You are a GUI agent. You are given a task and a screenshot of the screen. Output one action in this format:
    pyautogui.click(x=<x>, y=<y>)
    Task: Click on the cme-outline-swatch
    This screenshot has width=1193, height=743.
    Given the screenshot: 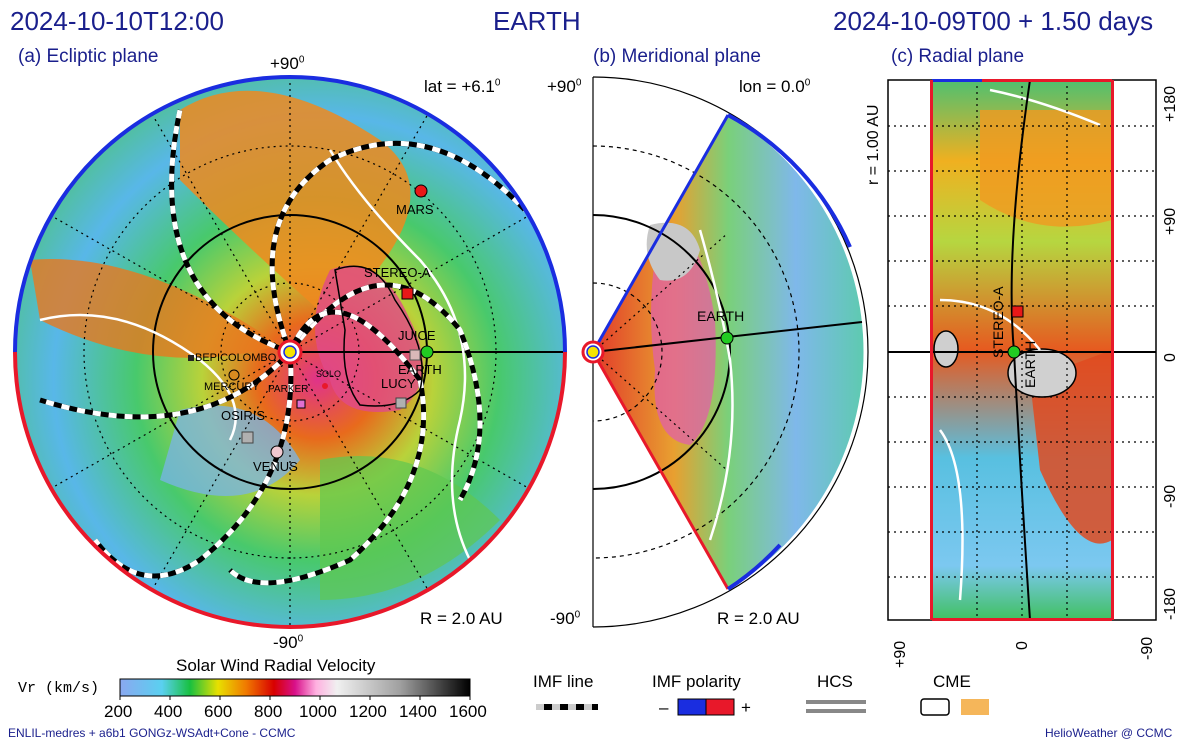 What is the action you would take?
    pyautogui.click(x=935, y=707)
    